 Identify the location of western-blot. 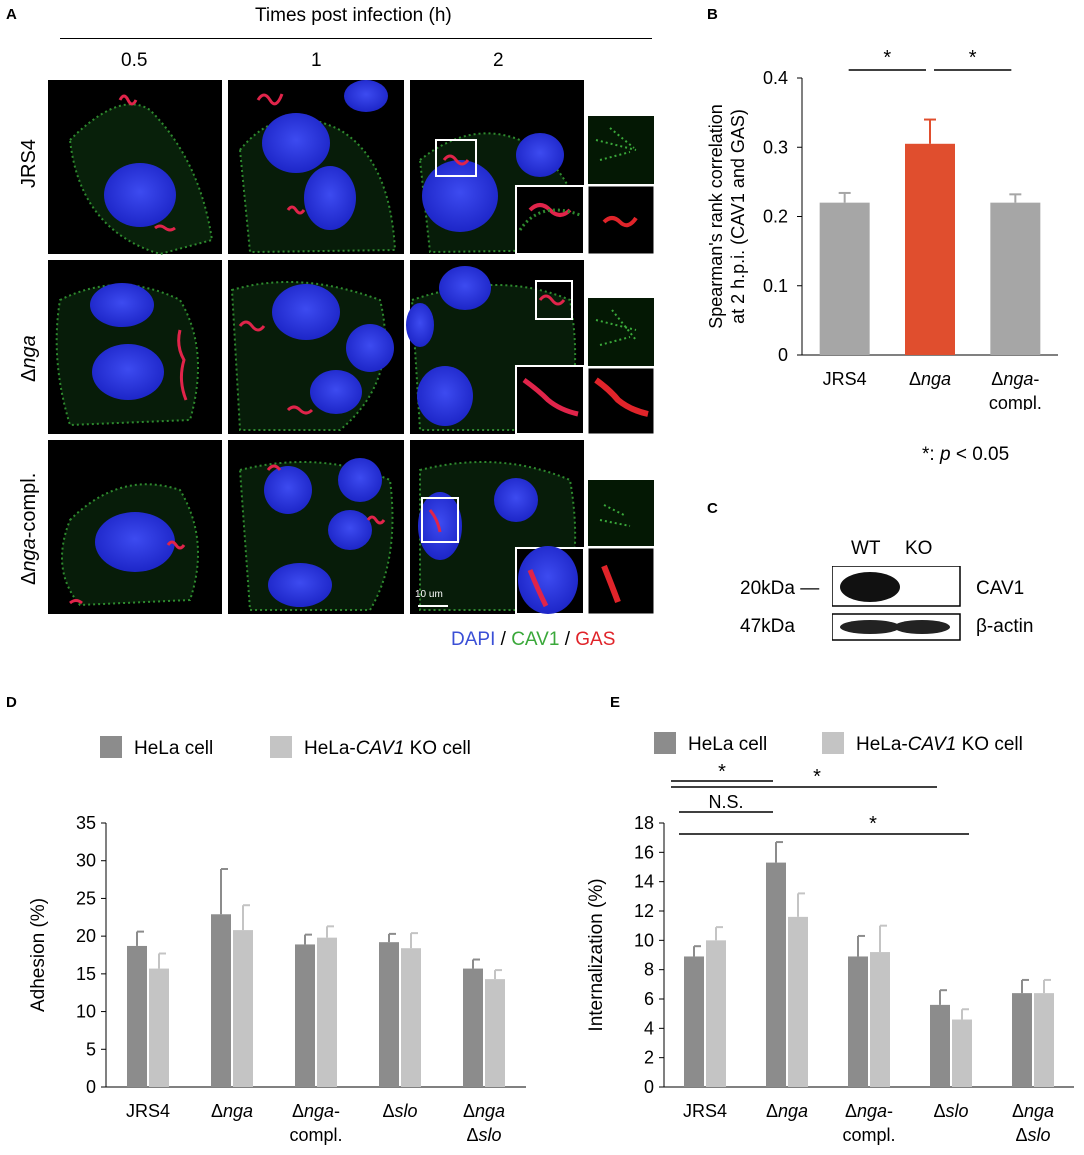
(896, 603).